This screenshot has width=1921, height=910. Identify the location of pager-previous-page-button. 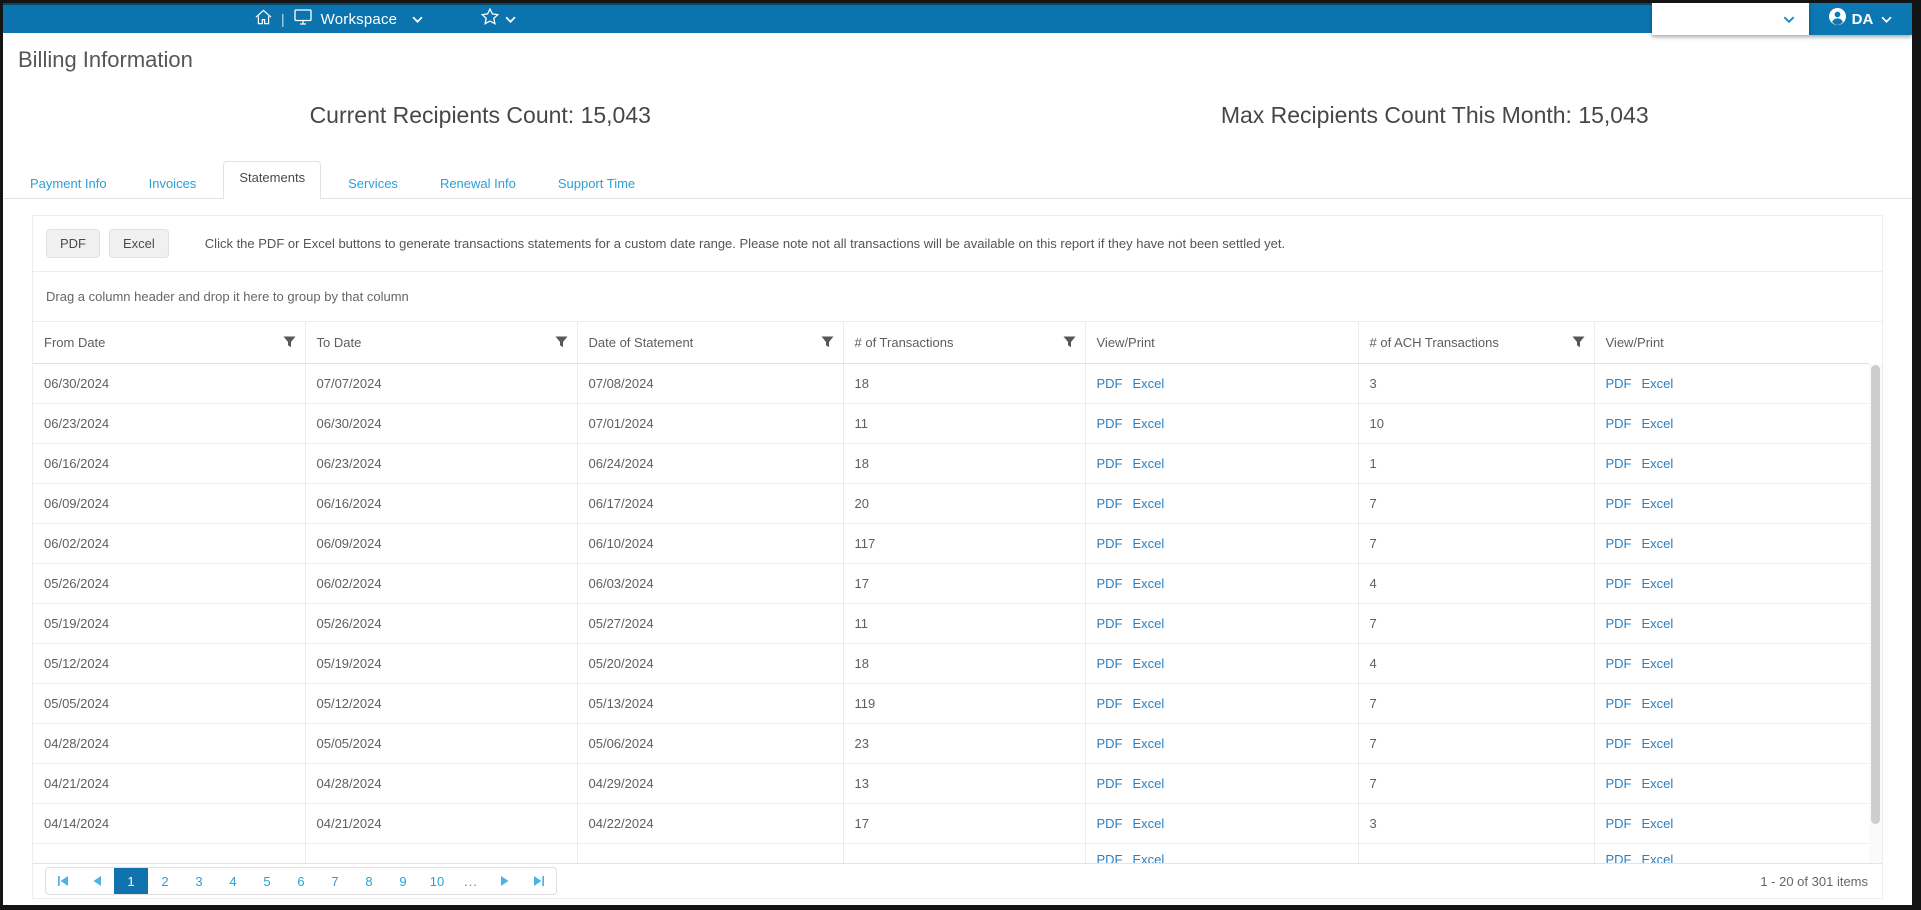
(97, 881).